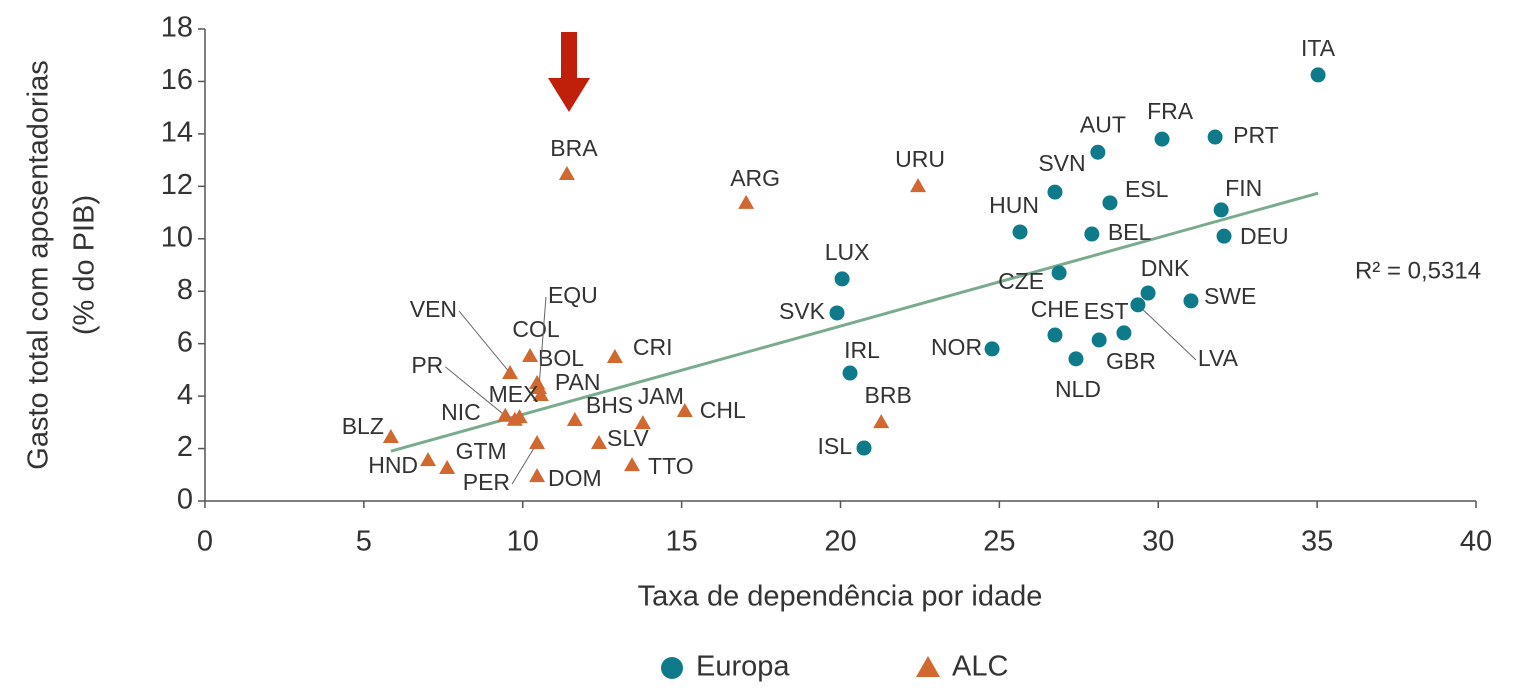 This screenshot has width=1513, height=688. Describe the element at coordinates (1130, 232) in the screenshot. I see `point-label: BEL` at that location.